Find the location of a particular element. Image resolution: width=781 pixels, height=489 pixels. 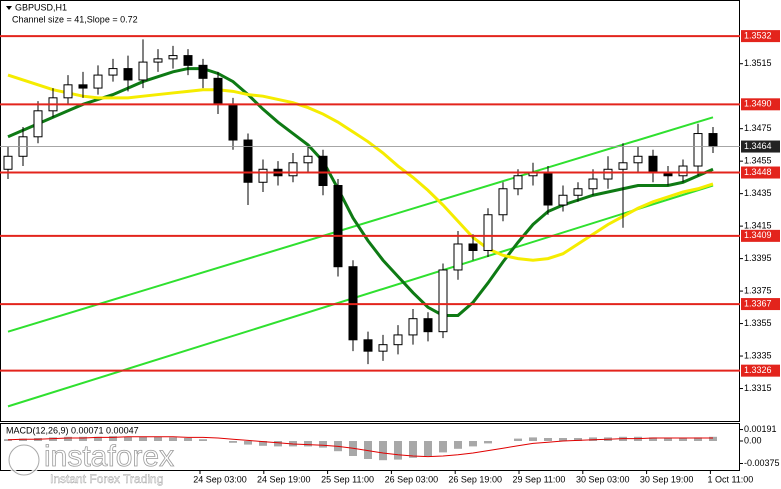

macd-panel is located at coordinates (370, 447).